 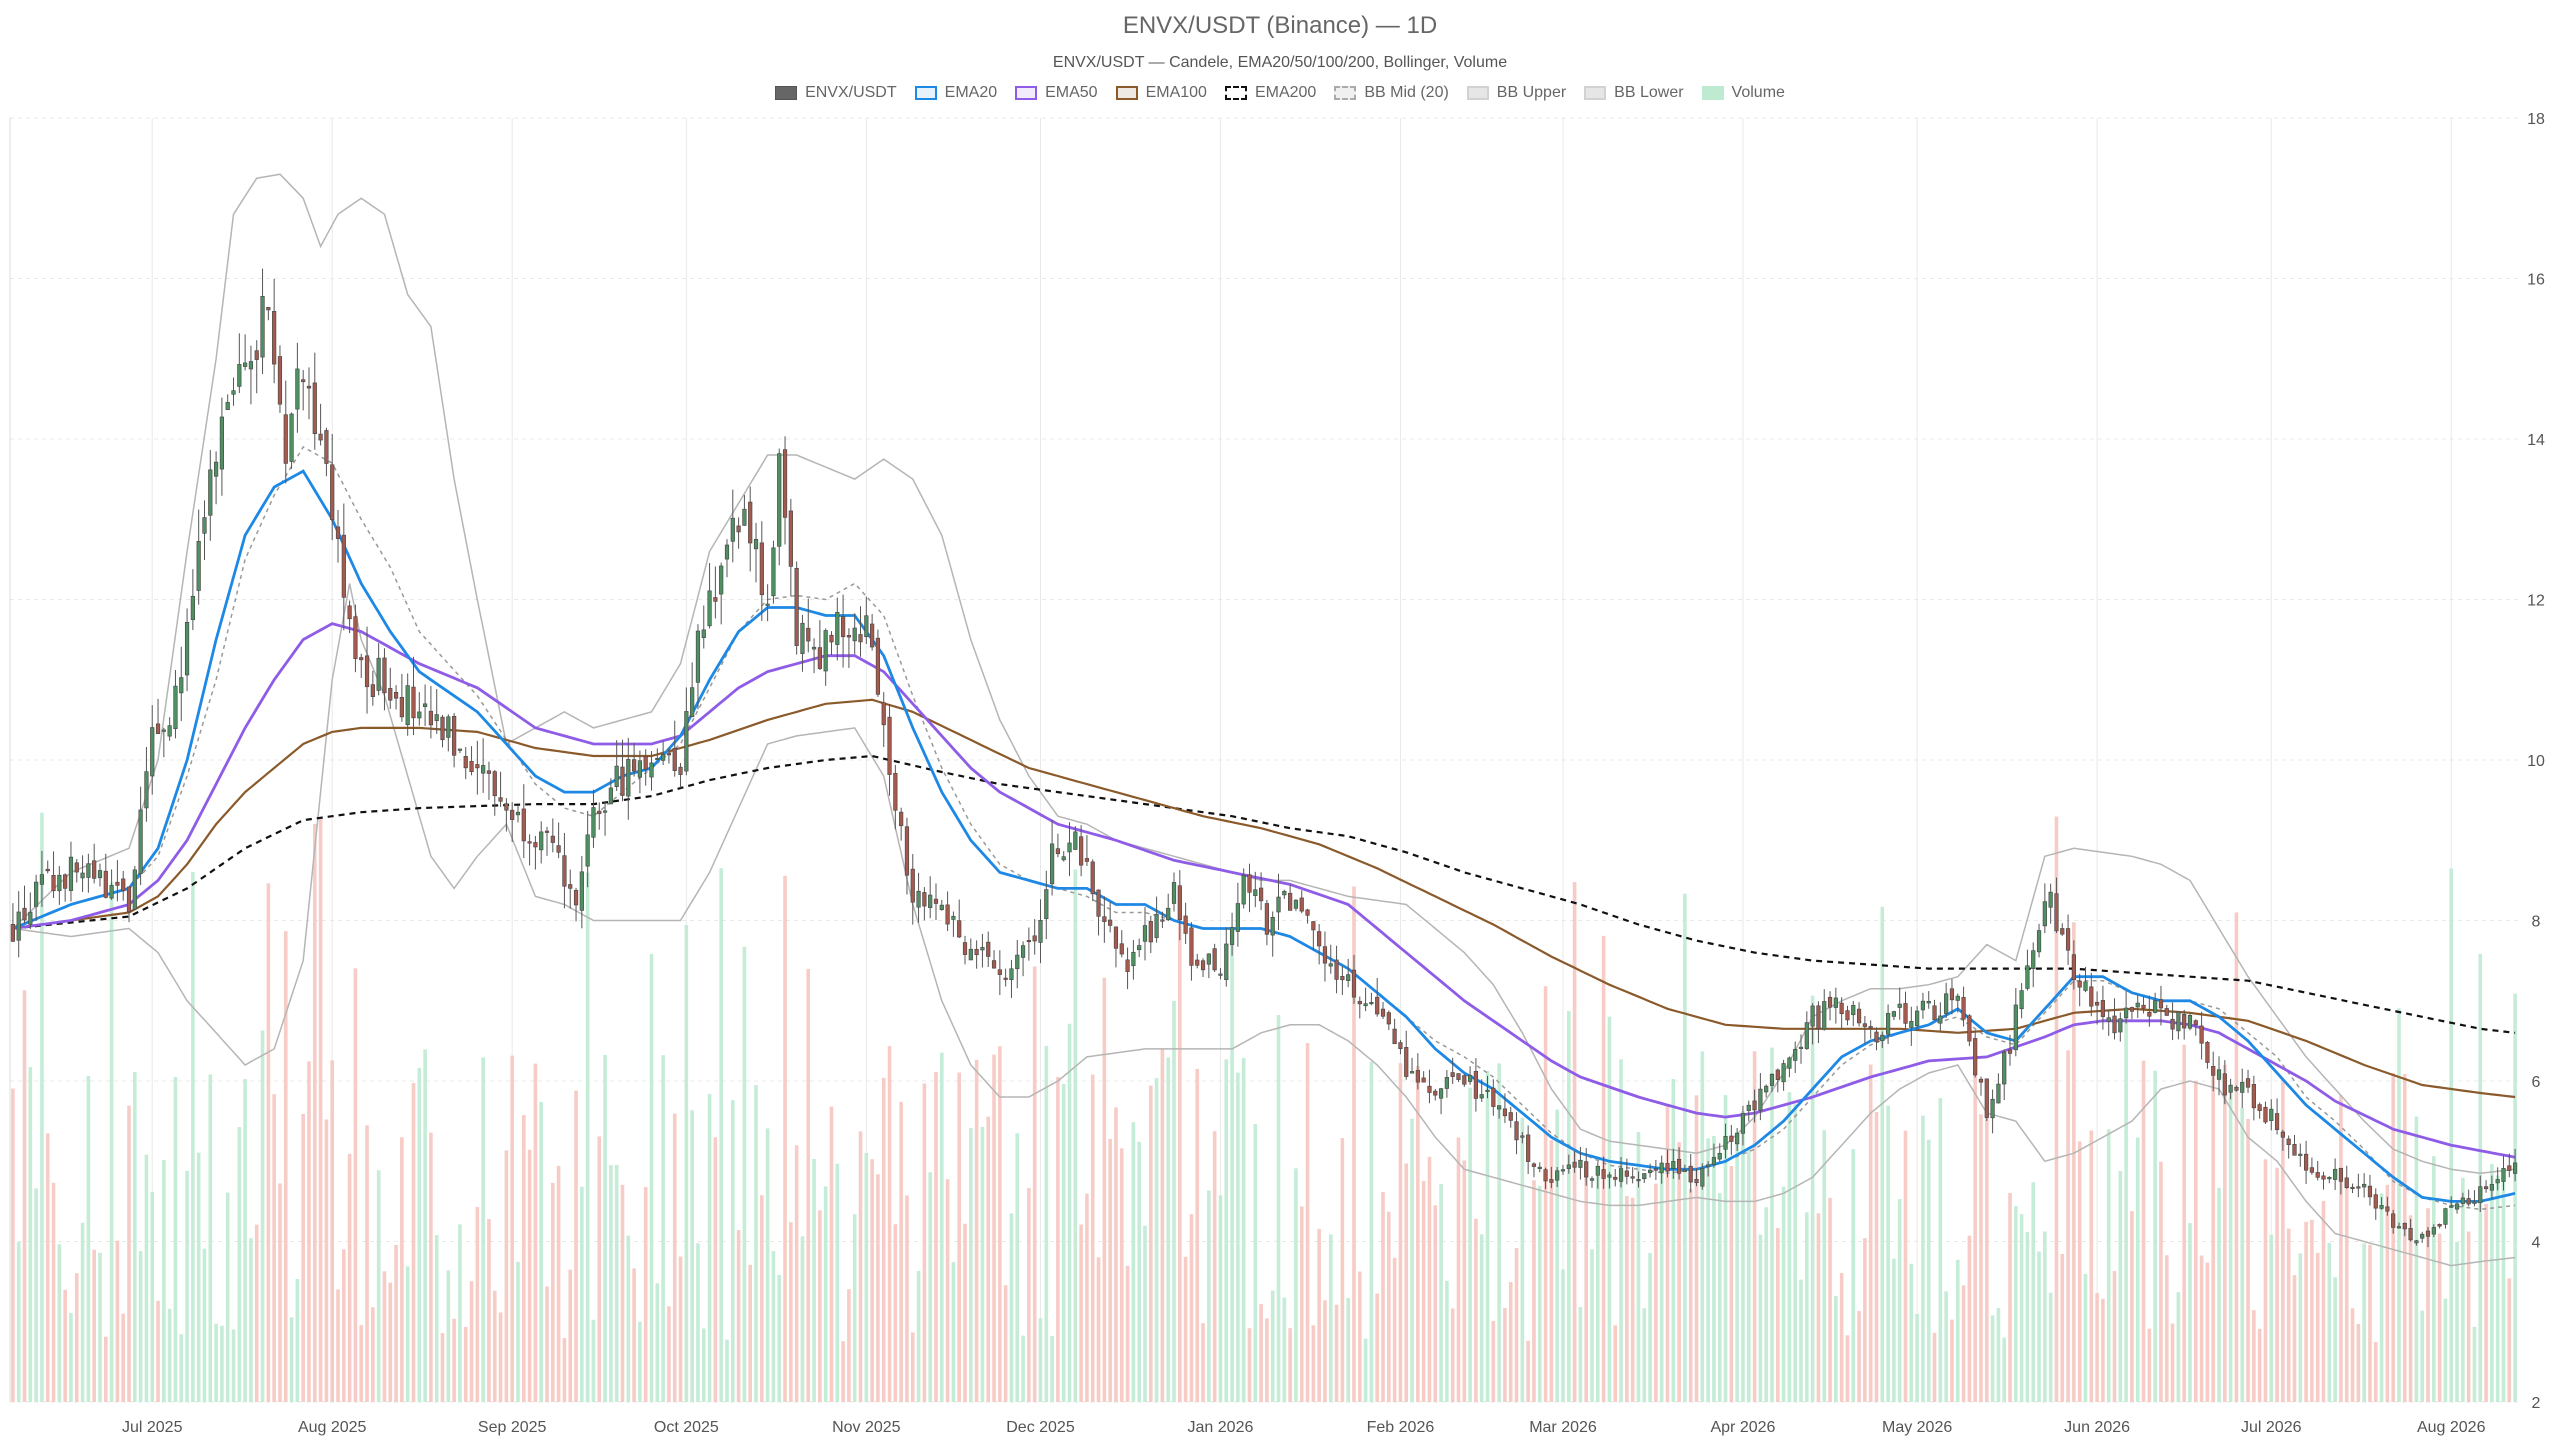 I want to click on line-swatch-icon, so click(x=1026, y=93).